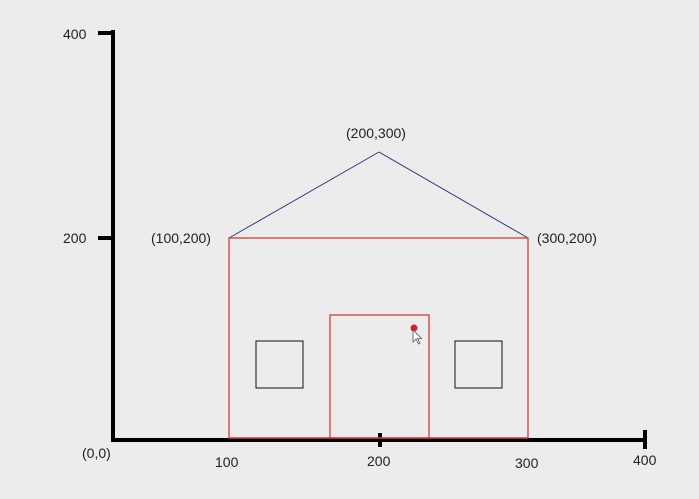  What do you see at coordinates (417, 337) in the screenshot?
I see `mouse-cursor-icon` at bounding box center [417, 337].